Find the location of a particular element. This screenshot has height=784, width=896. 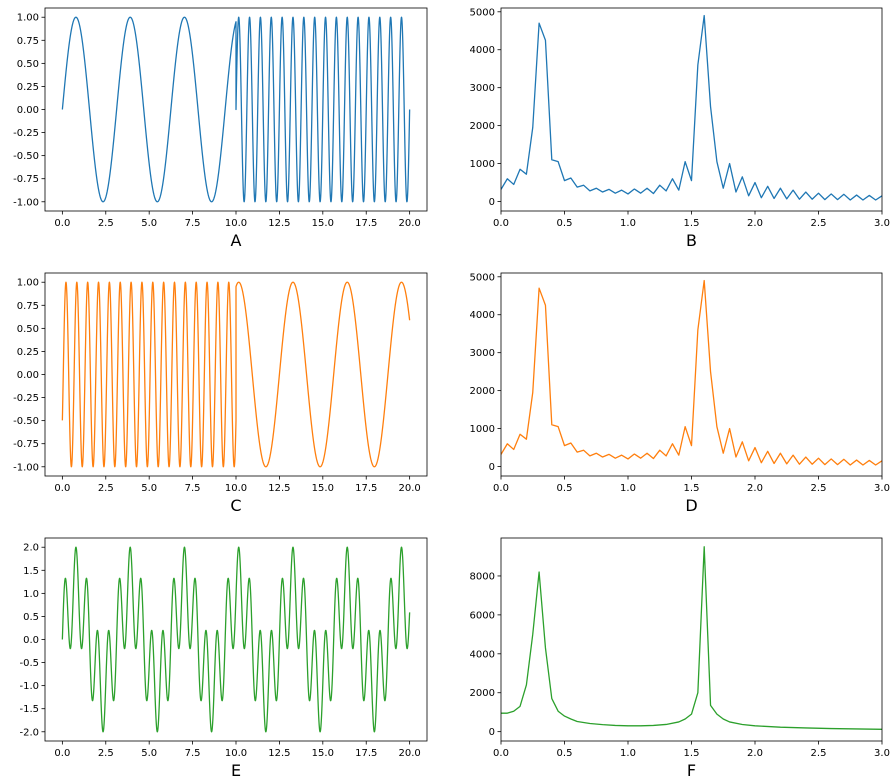

y-tick-label: 6000 is located at coordinates (482, 615).